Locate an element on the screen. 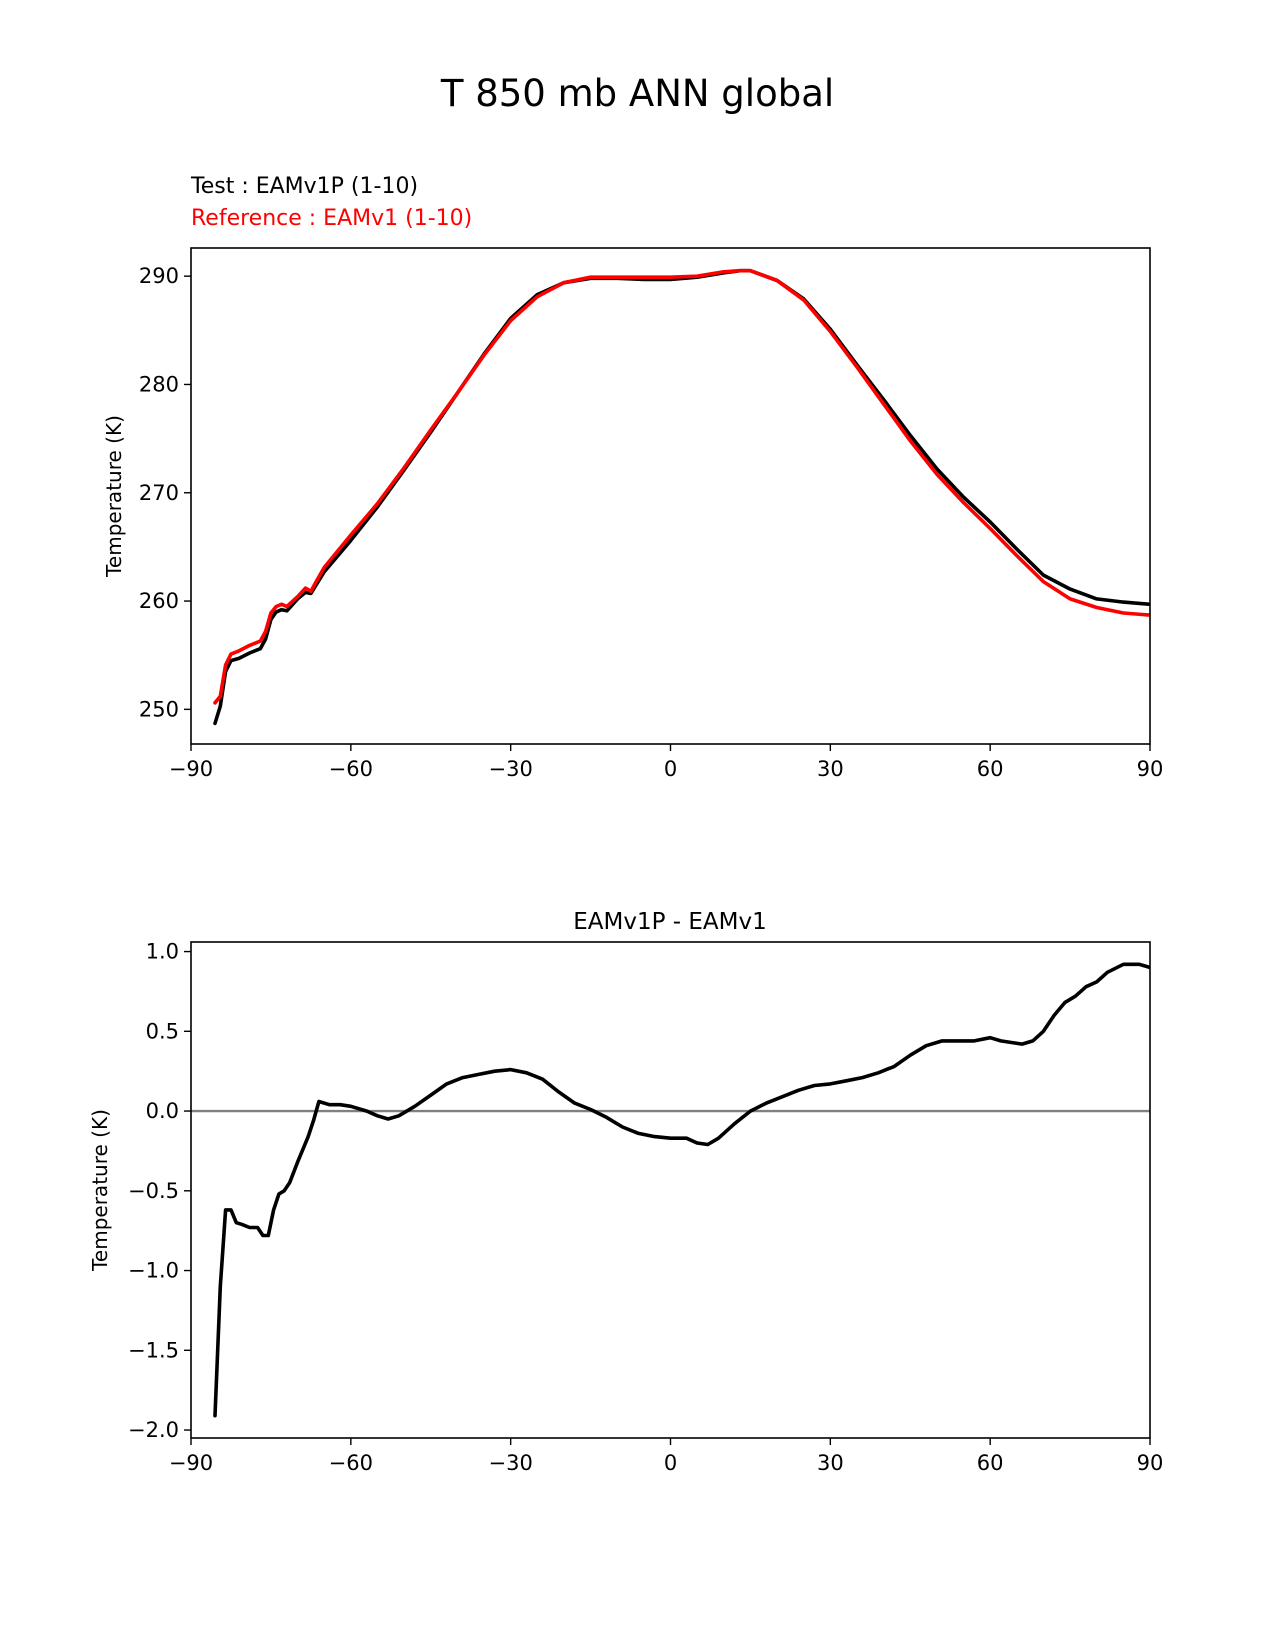 The width and height of the screenshot is (1275, 1650). y-tick-label: 250 is located at coordinates (159, 709).